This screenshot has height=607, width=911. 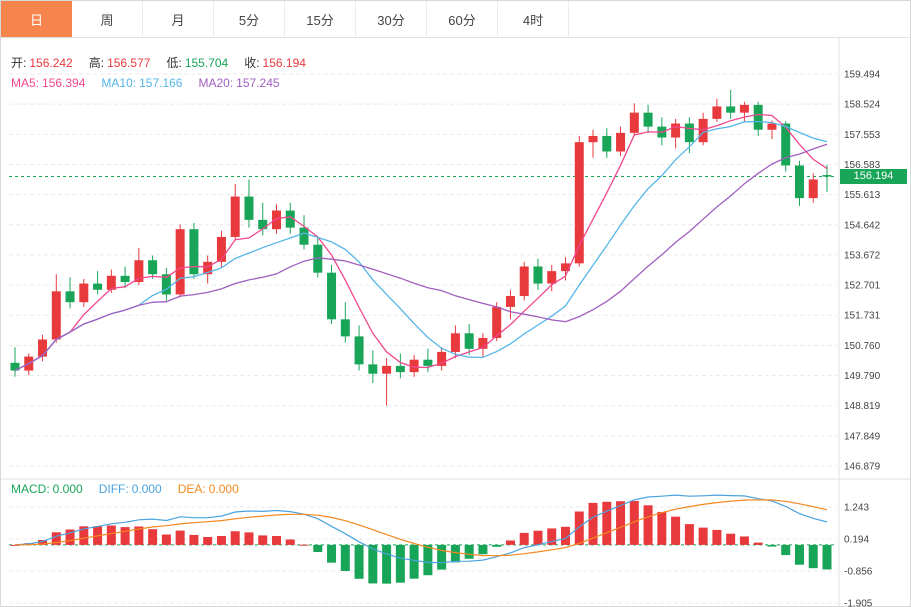 What do you see at coordinates (862, 436) in the screenshot?
I see `svg-text: 147.849` at bounding box center [862, 436].